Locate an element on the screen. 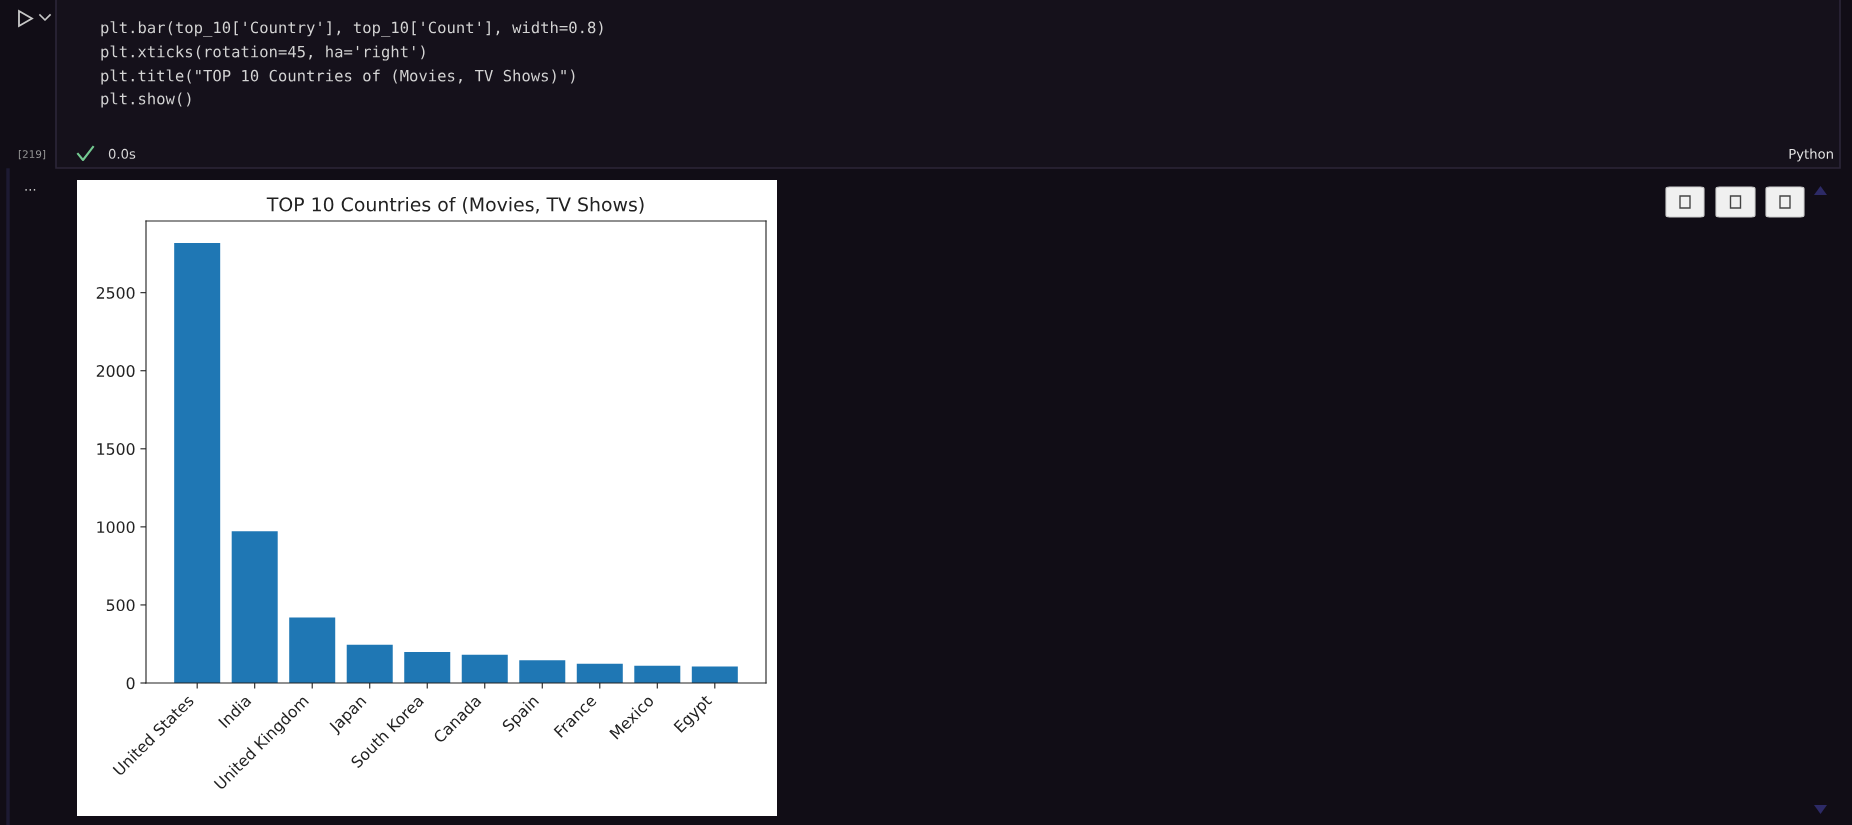 The image size is (1852, 825). text: Python is located at coordinates (1811, 155).